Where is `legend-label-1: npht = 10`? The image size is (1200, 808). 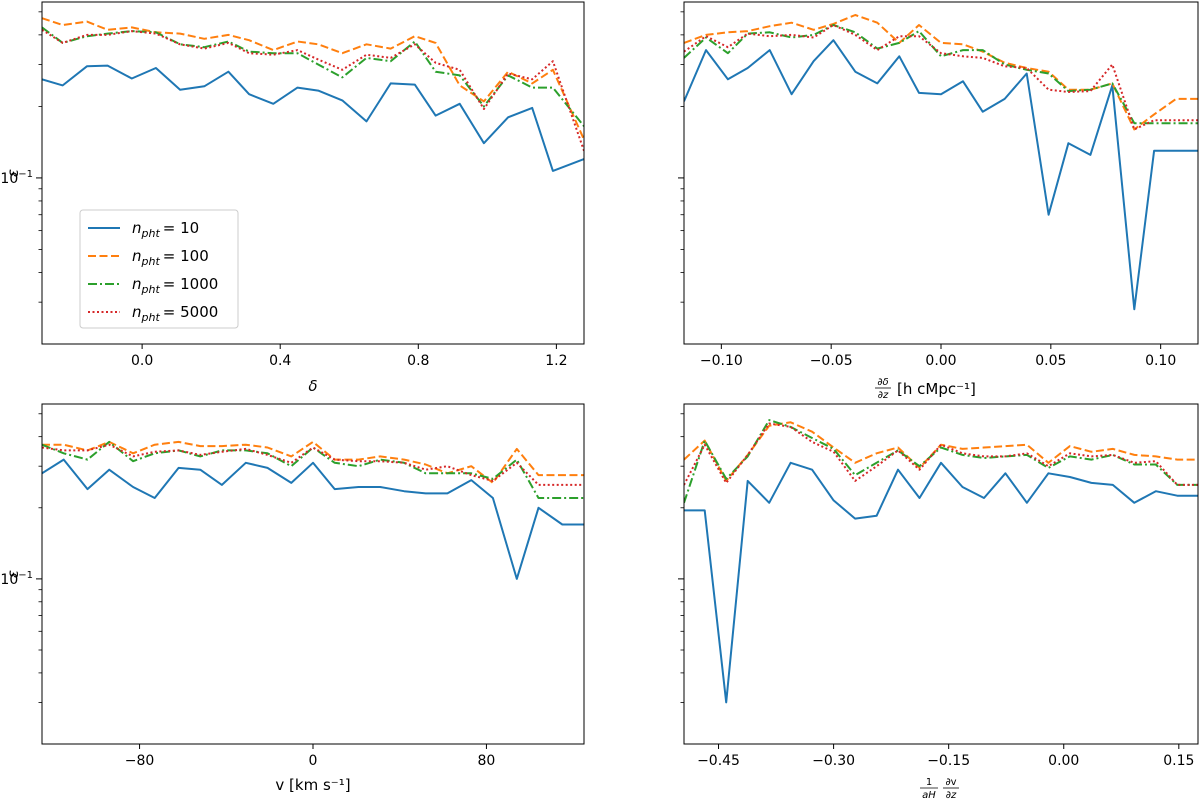
legend-label-1: npht = 10 is located at coordinates (165, 229).